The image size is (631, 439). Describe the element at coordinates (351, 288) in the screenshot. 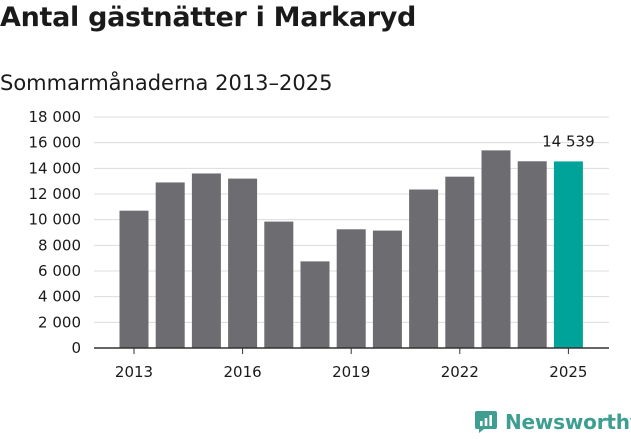

I see `bar-2019` at that location.